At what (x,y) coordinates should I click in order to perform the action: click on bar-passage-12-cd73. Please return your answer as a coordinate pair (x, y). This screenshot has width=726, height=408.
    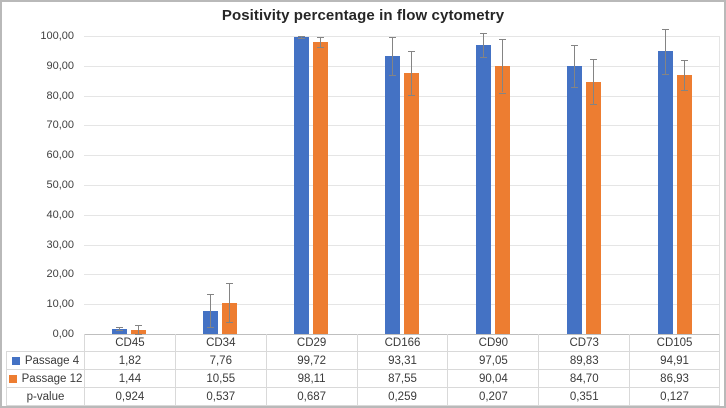
    Looking at the image, I should click on (593, 207).